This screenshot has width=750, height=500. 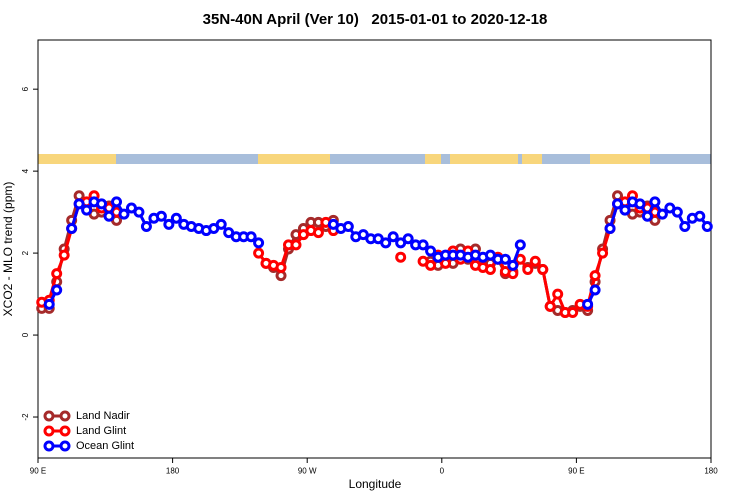 I want to click on legend-label: Land Nadir, so click(x=103, y=416).